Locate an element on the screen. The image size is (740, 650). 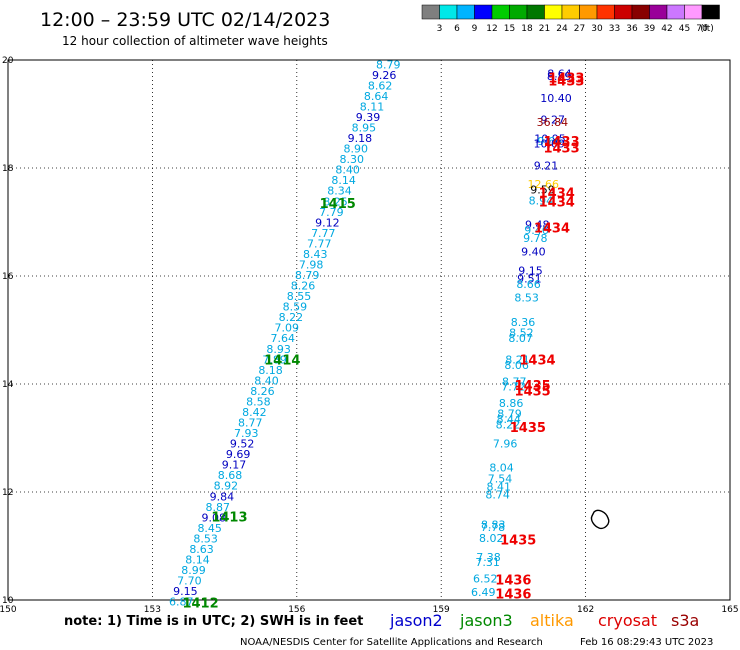
colorbar-label: 21 is located at coordinates (544, 29).